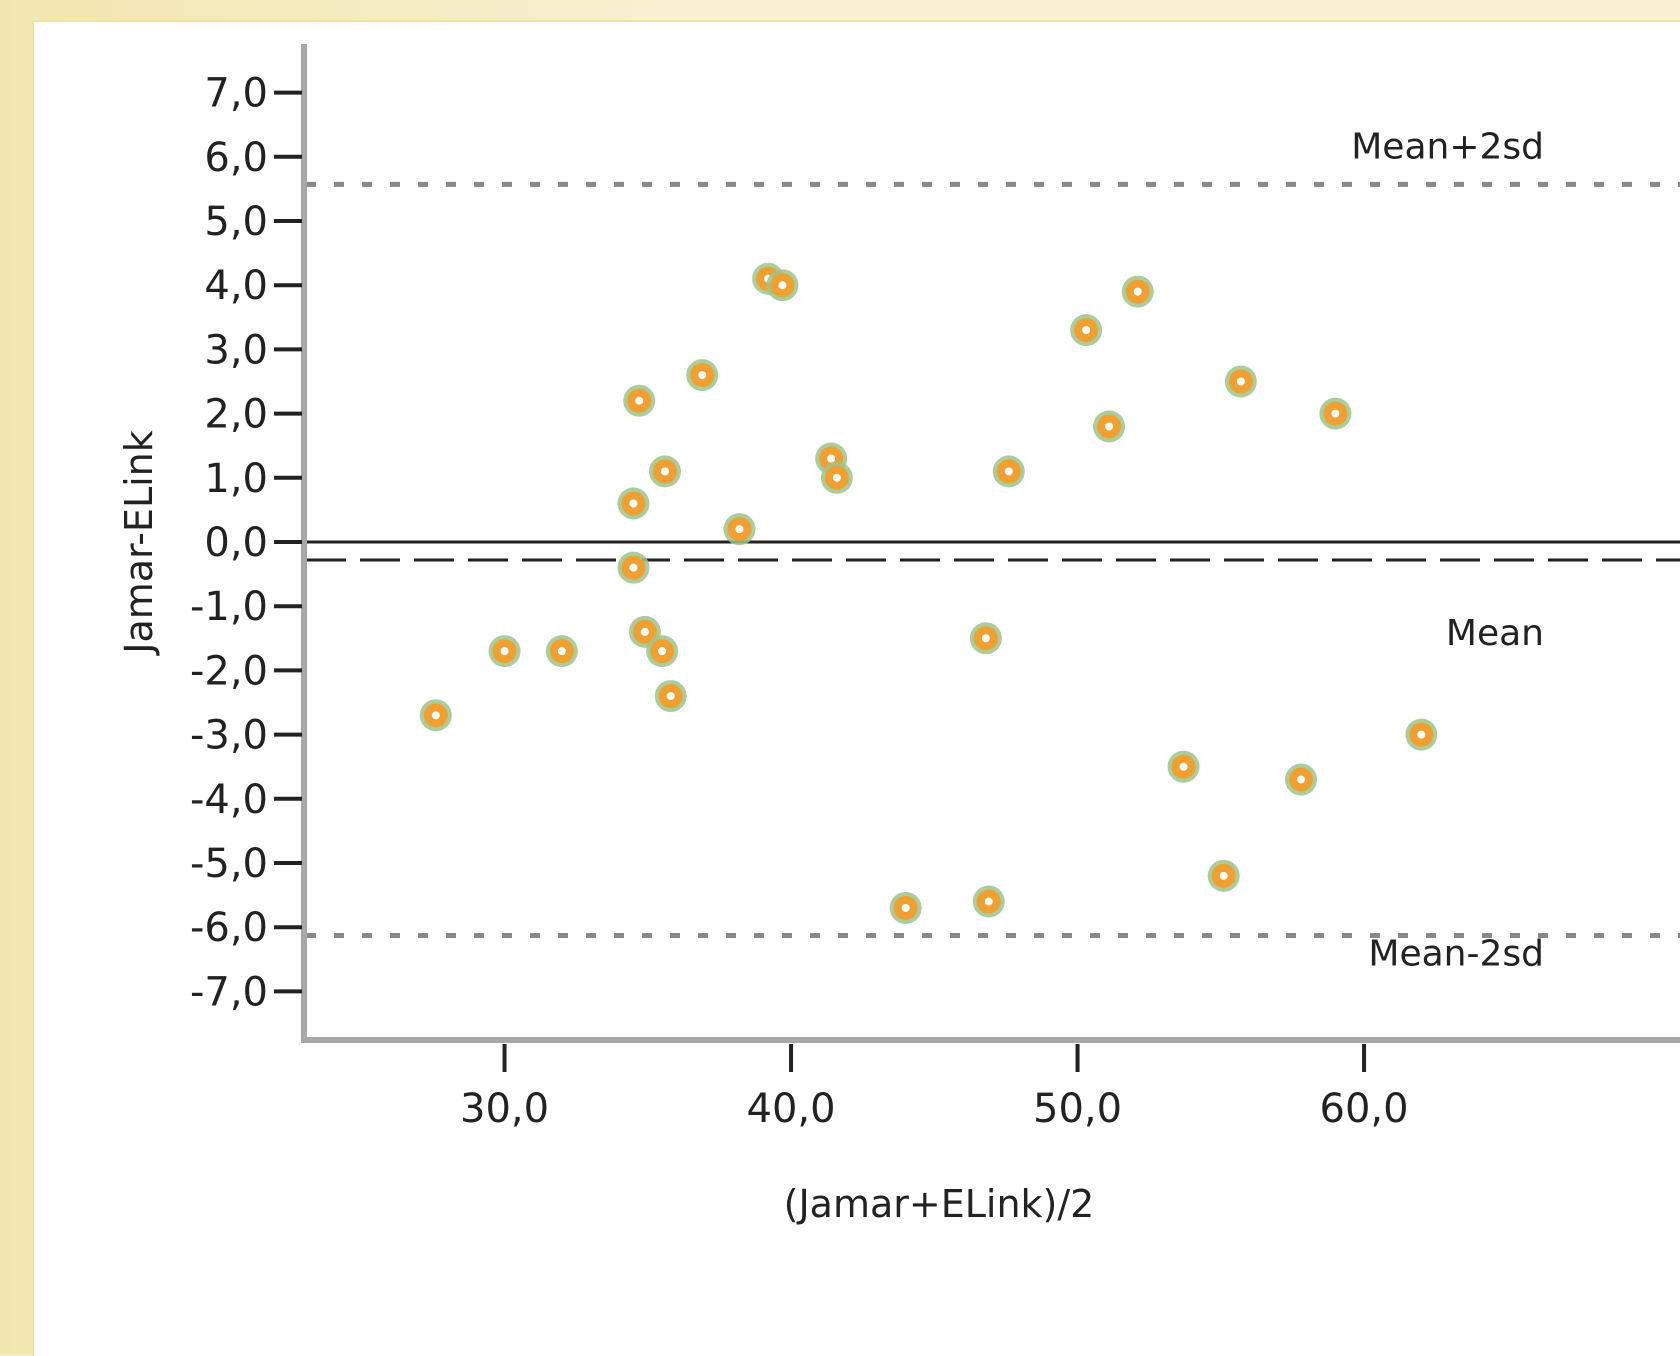 The height and width of the screenshot is (1356, 1680). Describe the element at coordinates (236, 350) in the screenshot. I see `y-tick-label: 3,0` at that location.